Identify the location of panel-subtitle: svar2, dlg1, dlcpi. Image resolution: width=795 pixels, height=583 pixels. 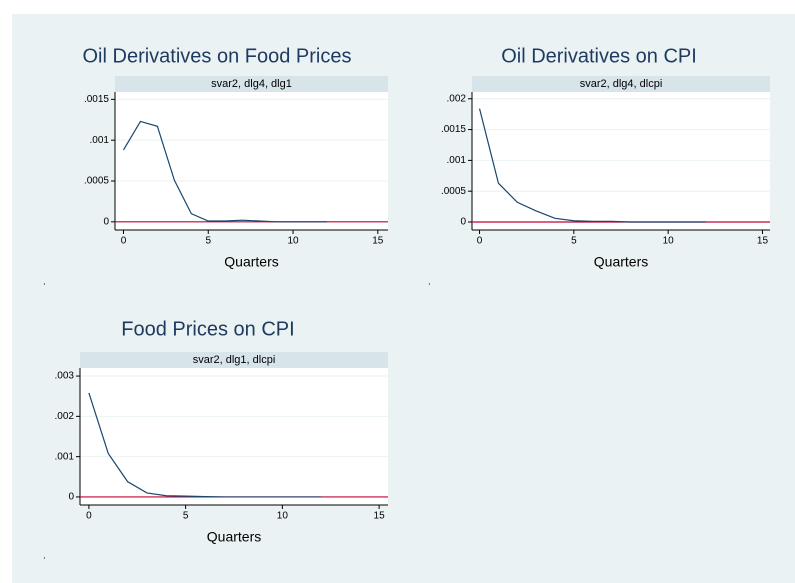
(234, 360).